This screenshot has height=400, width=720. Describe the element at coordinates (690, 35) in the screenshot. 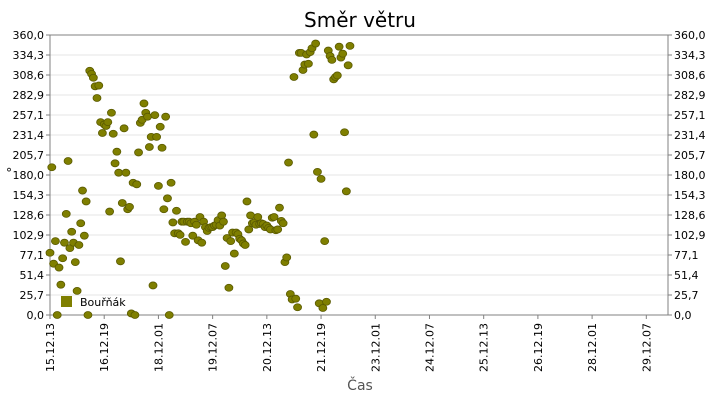

I see `y-tick-label-right: 360,0` at that location.